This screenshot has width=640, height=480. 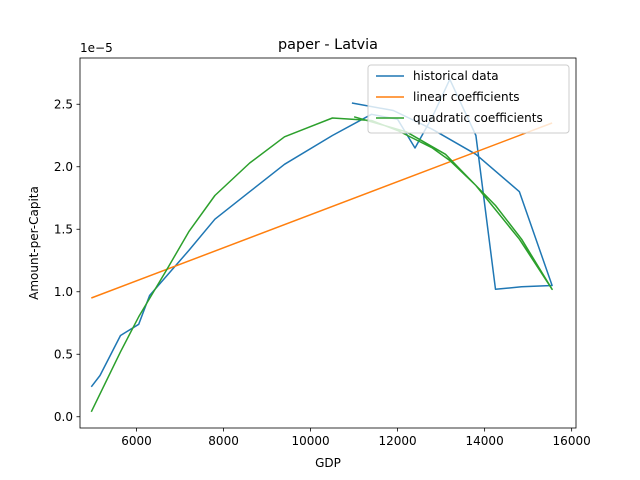 What do you see at coordinates (34, 243) in the screenshot?
I see `y-axis-label: Amount-per-Capita` at bounding box center [34, 243].